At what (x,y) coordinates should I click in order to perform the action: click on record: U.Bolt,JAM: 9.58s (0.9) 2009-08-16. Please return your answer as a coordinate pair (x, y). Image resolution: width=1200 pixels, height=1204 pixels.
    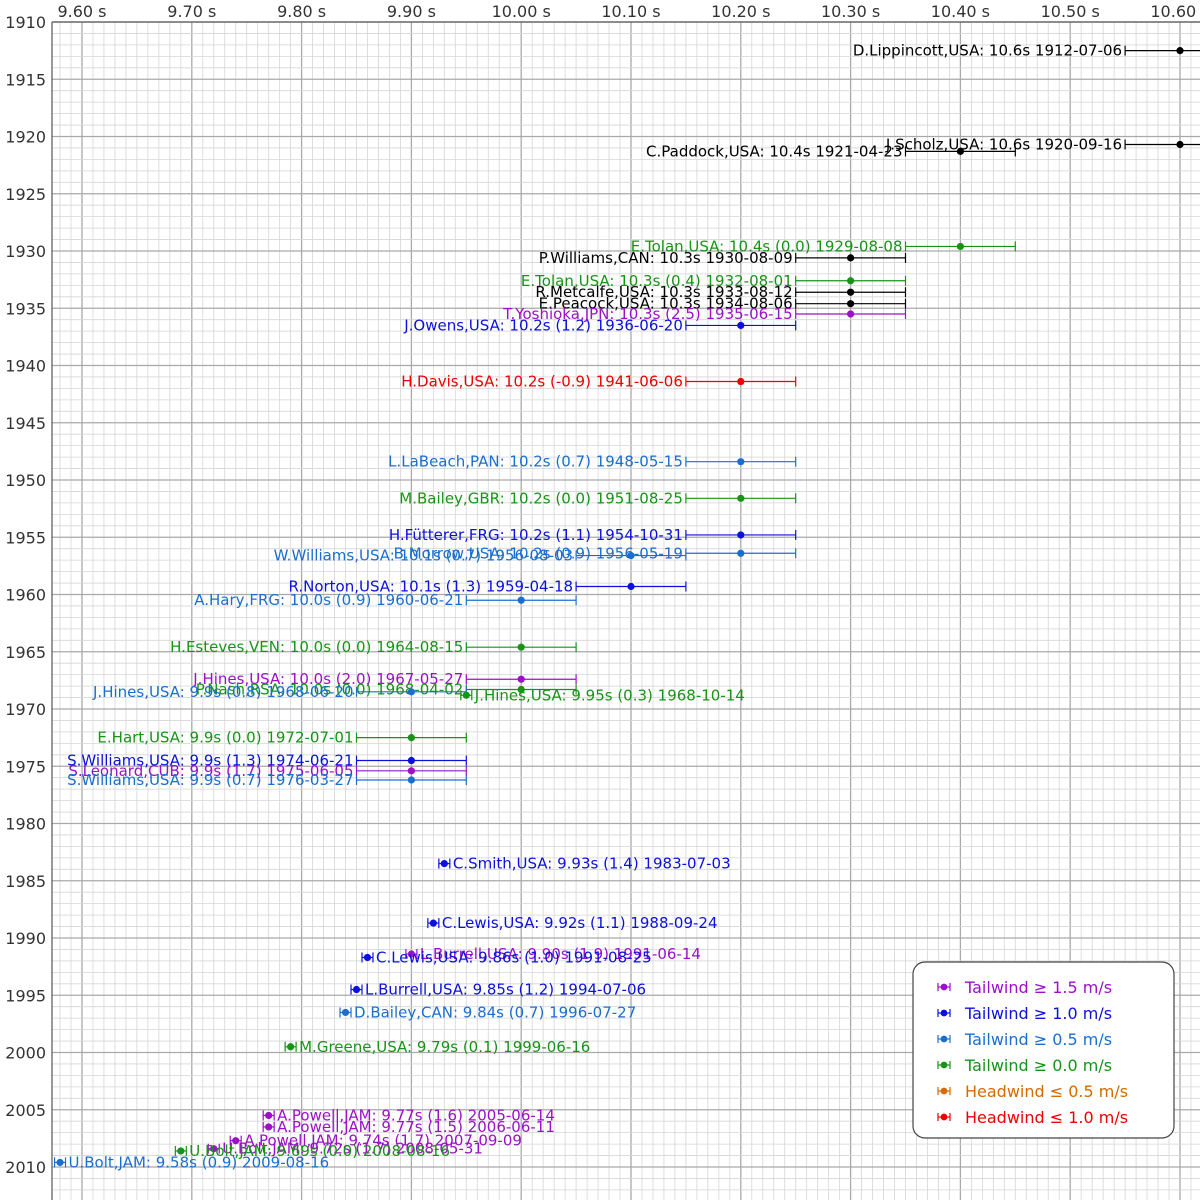
    Looking at the image, I should click on (191, 1162).